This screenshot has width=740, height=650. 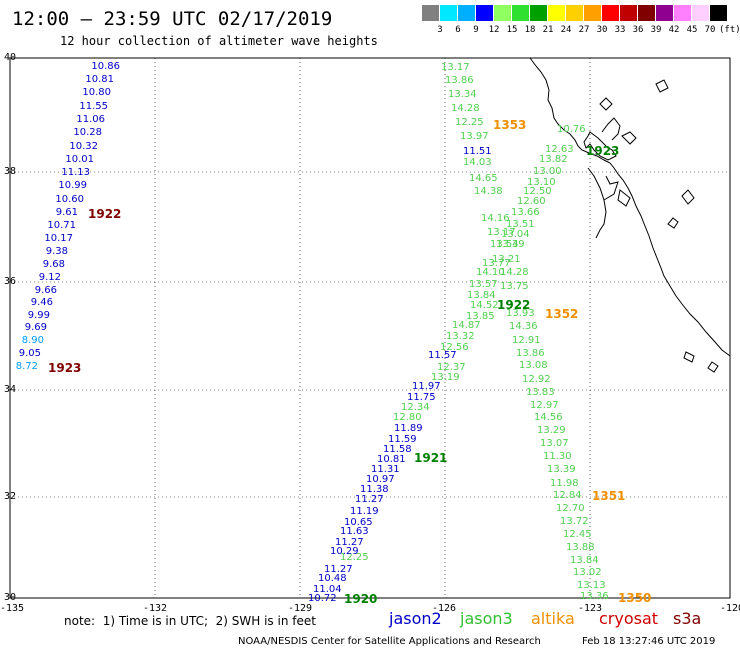 What do you see at coordinates (551, 430) in the screenshot?
I see `wave-height-value: 13.29` at bounding box center [551, 430].